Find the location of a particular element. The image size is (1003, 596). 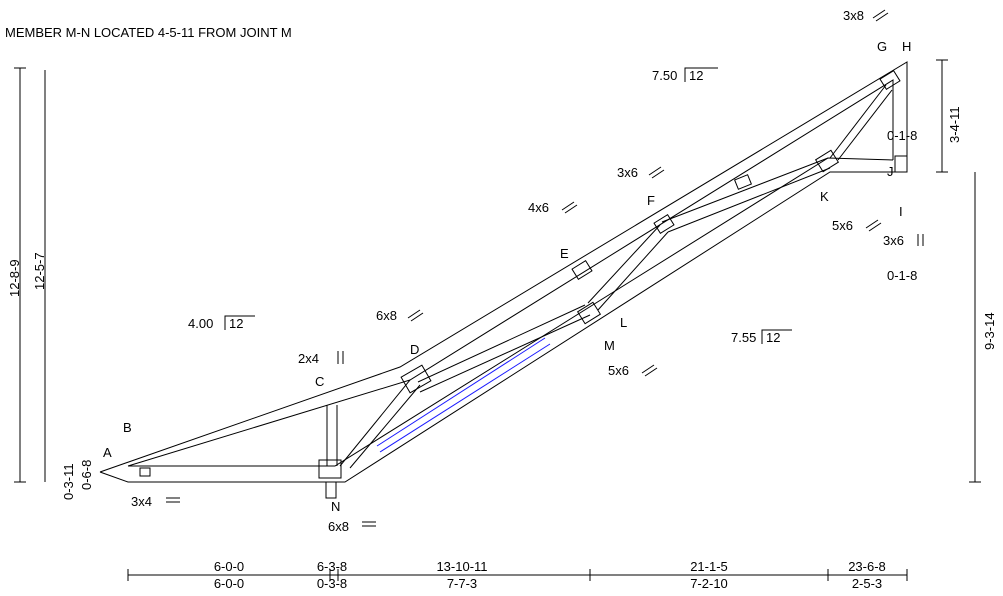

vertical-dimension: 3-4-11 is located at coordinates (954, 124).